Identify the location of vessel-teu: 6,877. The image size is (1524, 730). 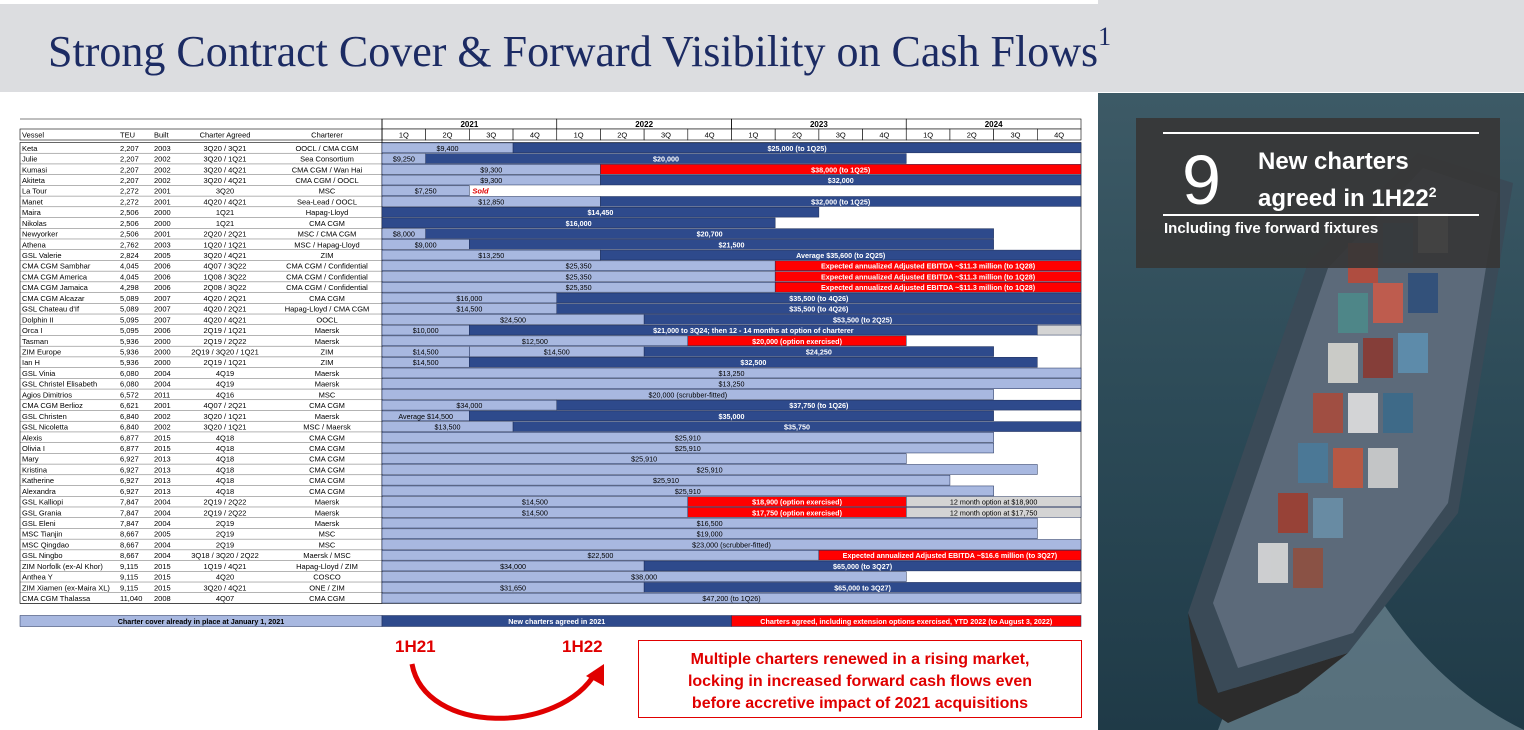
(129, 448).